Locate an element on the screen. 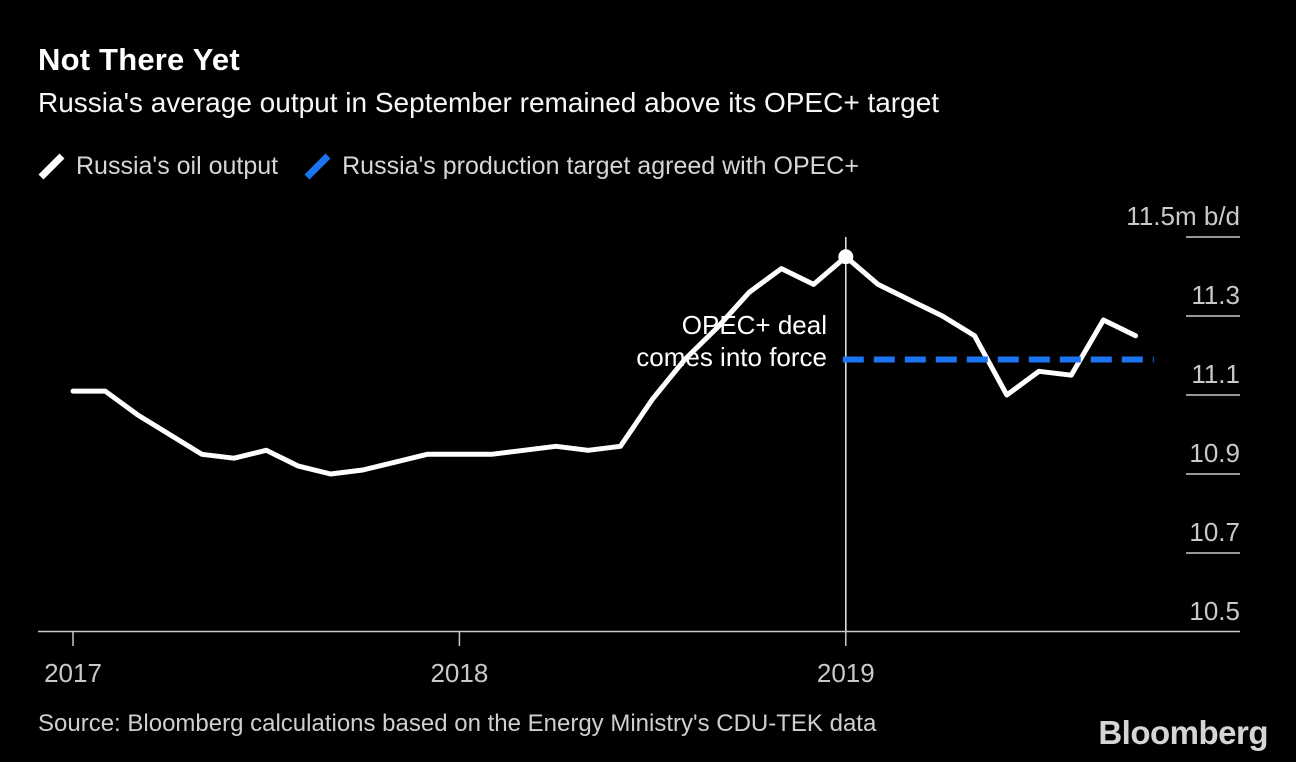 The image size is (1296, 762). event-annotation-line2: comes into force is located at coordinates (731, 357).